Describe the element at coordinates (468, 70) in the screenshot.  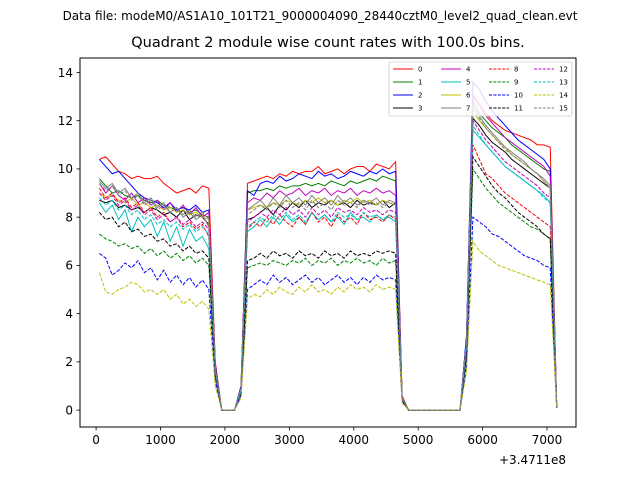
I see `legend-label-4: 4` at that location.